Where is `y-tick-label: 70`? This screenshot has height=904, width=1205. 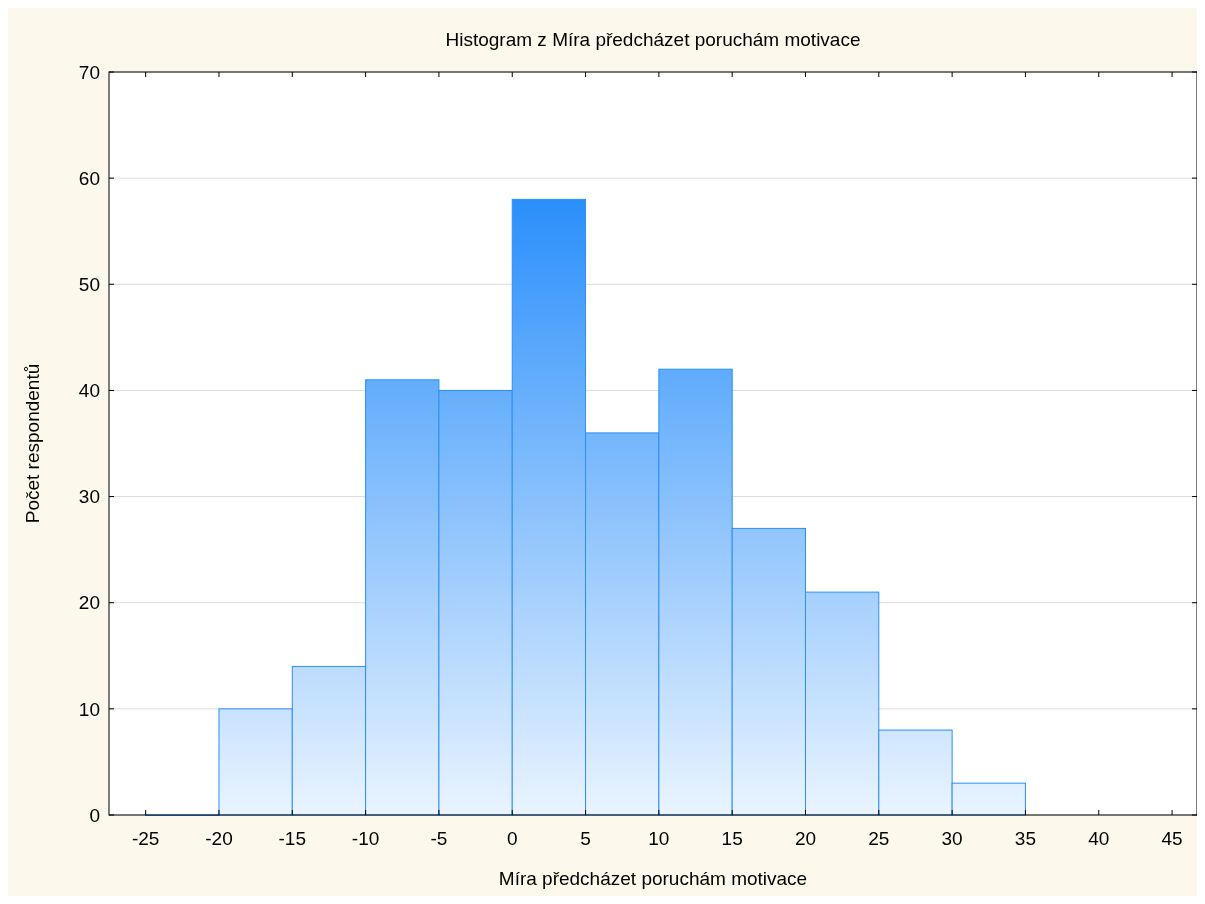
y-tick-label: 70 is located at coordinates (89, 72).